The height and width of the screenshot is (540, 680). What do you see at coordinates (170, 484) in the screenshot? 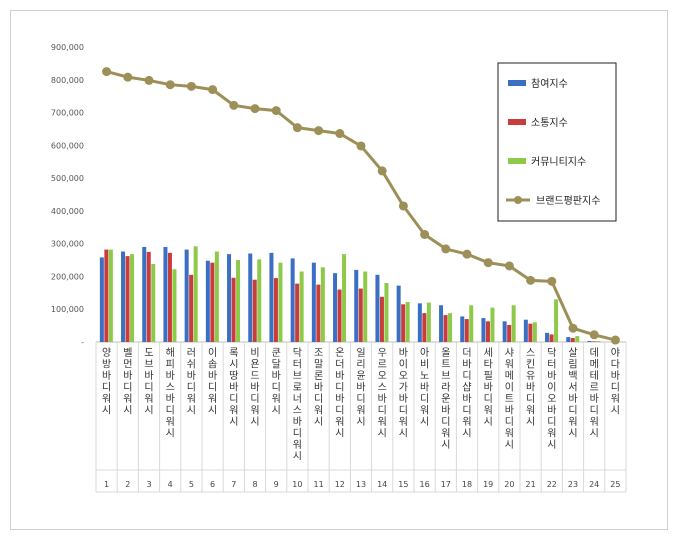
I see `category-index: 4` at bounding box center [170, 484].